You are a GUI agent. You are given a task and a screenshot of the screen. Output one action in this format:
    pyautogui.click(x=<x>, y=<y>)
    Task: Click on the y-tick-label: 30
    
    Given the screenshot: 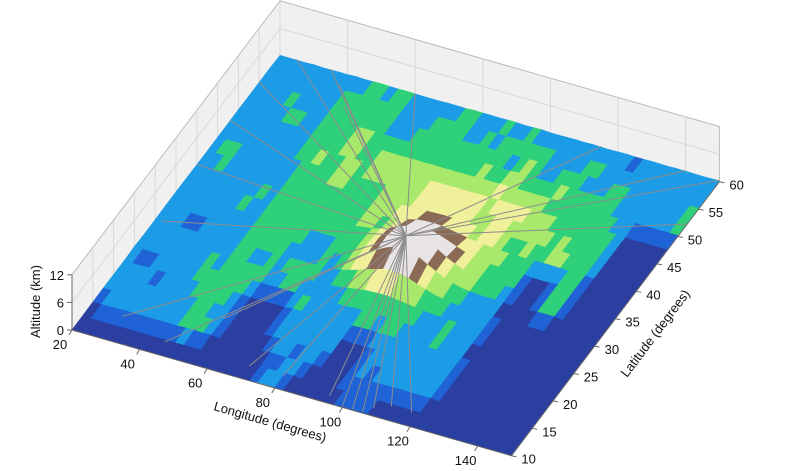 What is the action you would take?
    pyautogui.click(x=612, y=349)
    